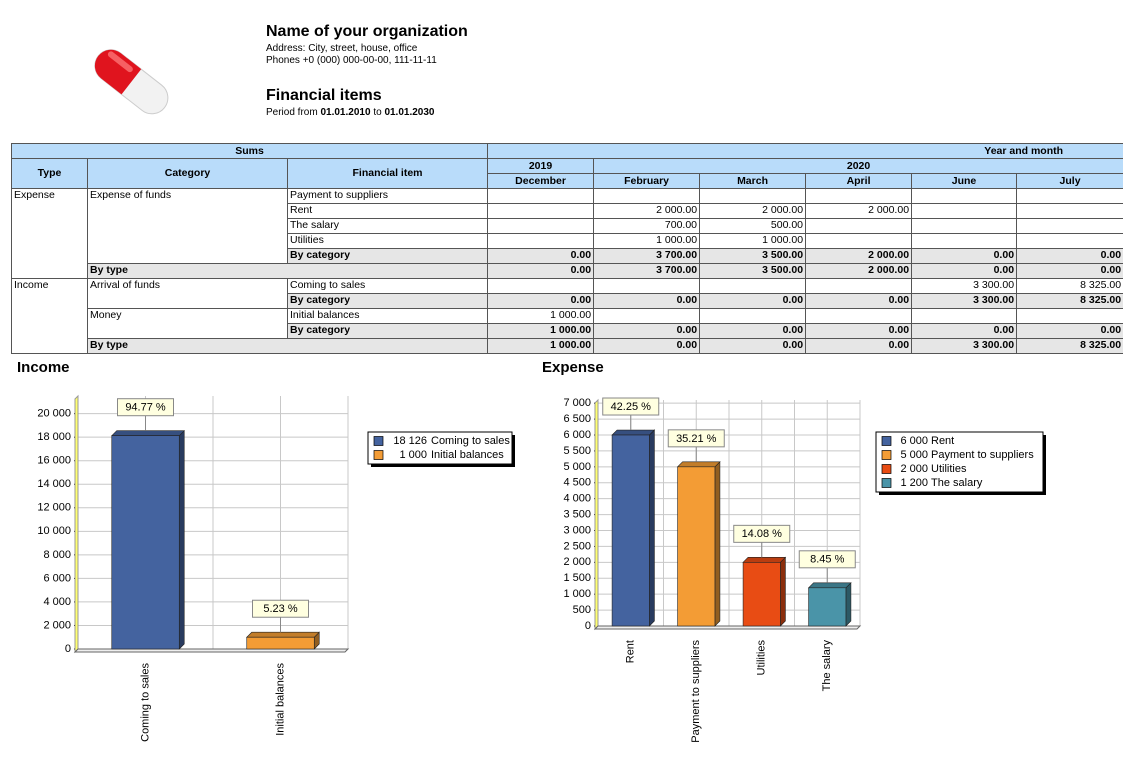  What do you see at coordinates (351, 60) in the screenshot?
I see `phones: Phones +0 (000) 000-00-00, 111-11-11` at bounding box center [351, 60].